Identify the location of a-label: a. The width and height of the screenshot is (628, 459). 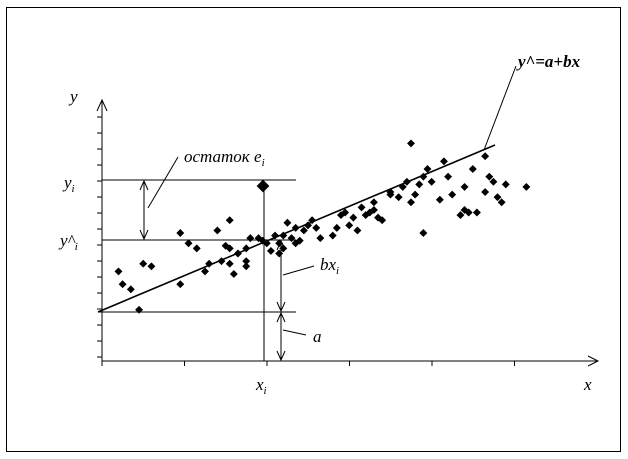
(317, 336).